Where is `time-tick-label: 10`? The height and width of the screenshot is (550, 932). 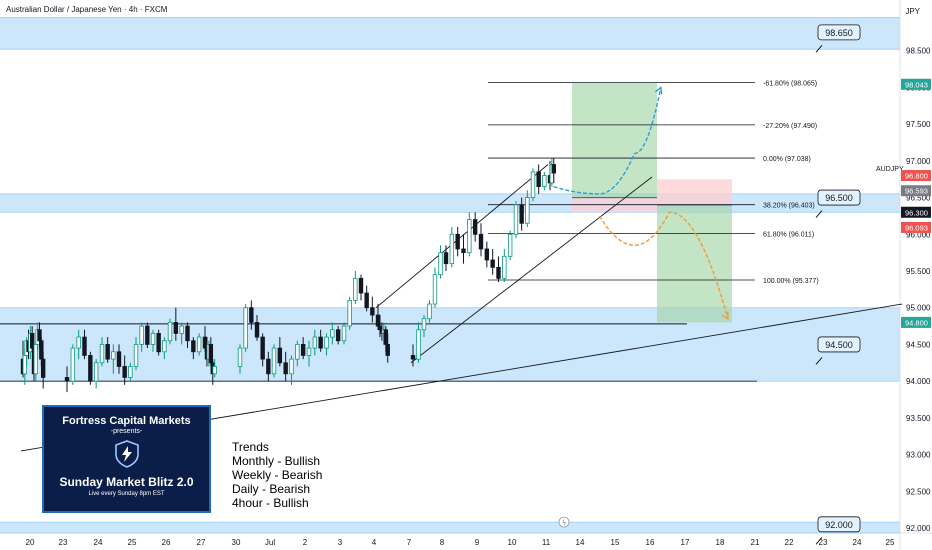 time-tick-label: 10 is located at coordinates (512, 542).